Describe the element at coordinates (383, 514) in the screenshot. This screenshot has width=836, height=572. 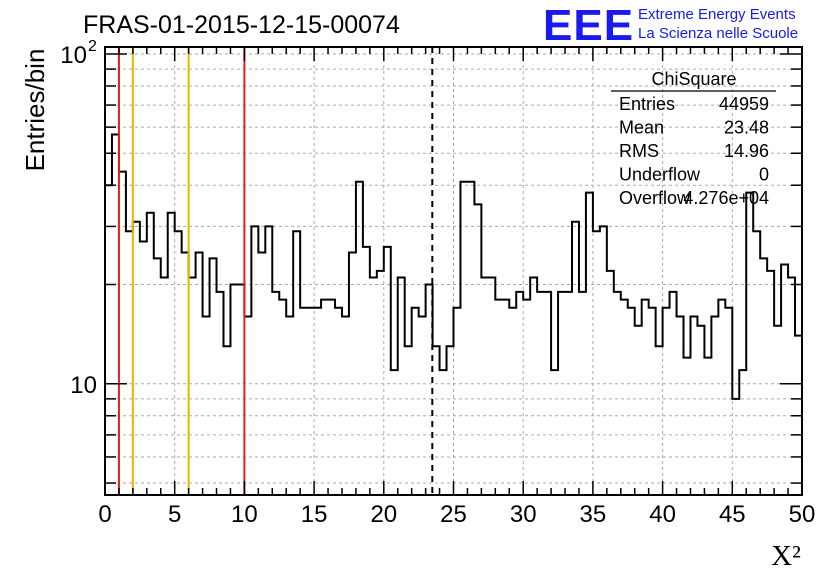
I see `x-tick-label: 20` at that location.